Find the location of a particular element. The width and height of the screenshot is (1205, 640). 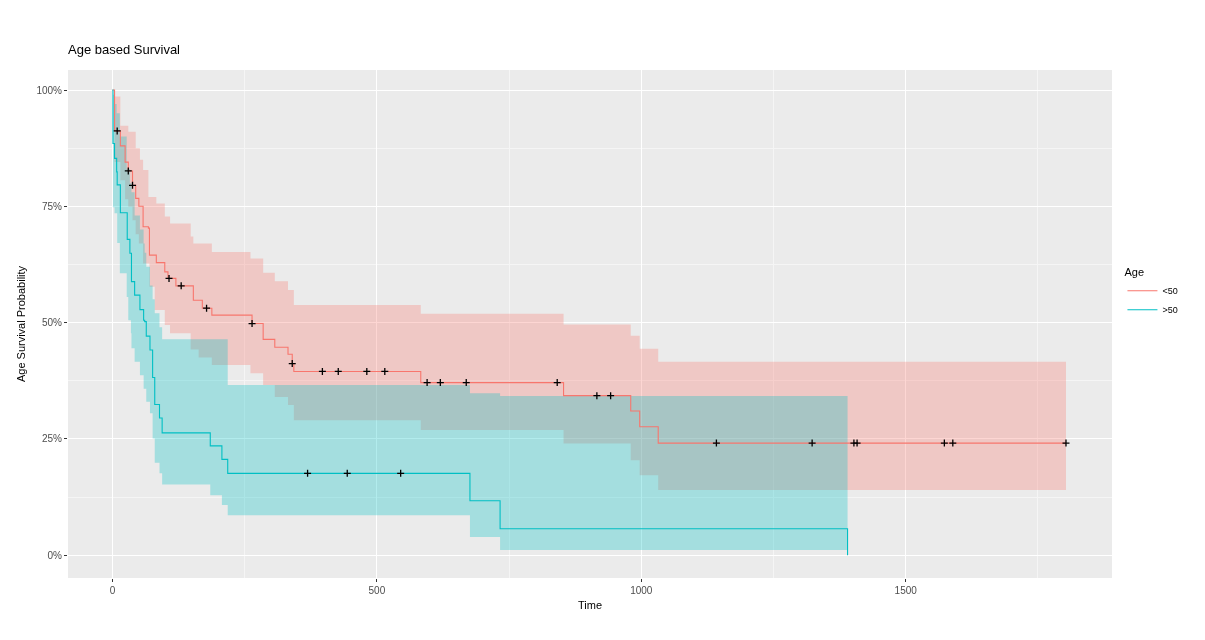

legend-title: Age is located at coordinates (1134, 272).